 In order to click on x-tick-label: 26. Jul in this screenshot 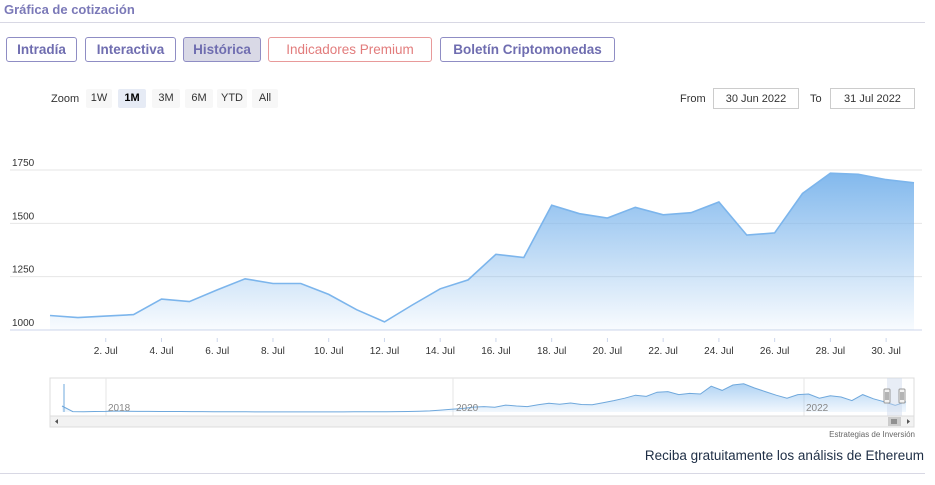, I will do `click(774, 351)`.